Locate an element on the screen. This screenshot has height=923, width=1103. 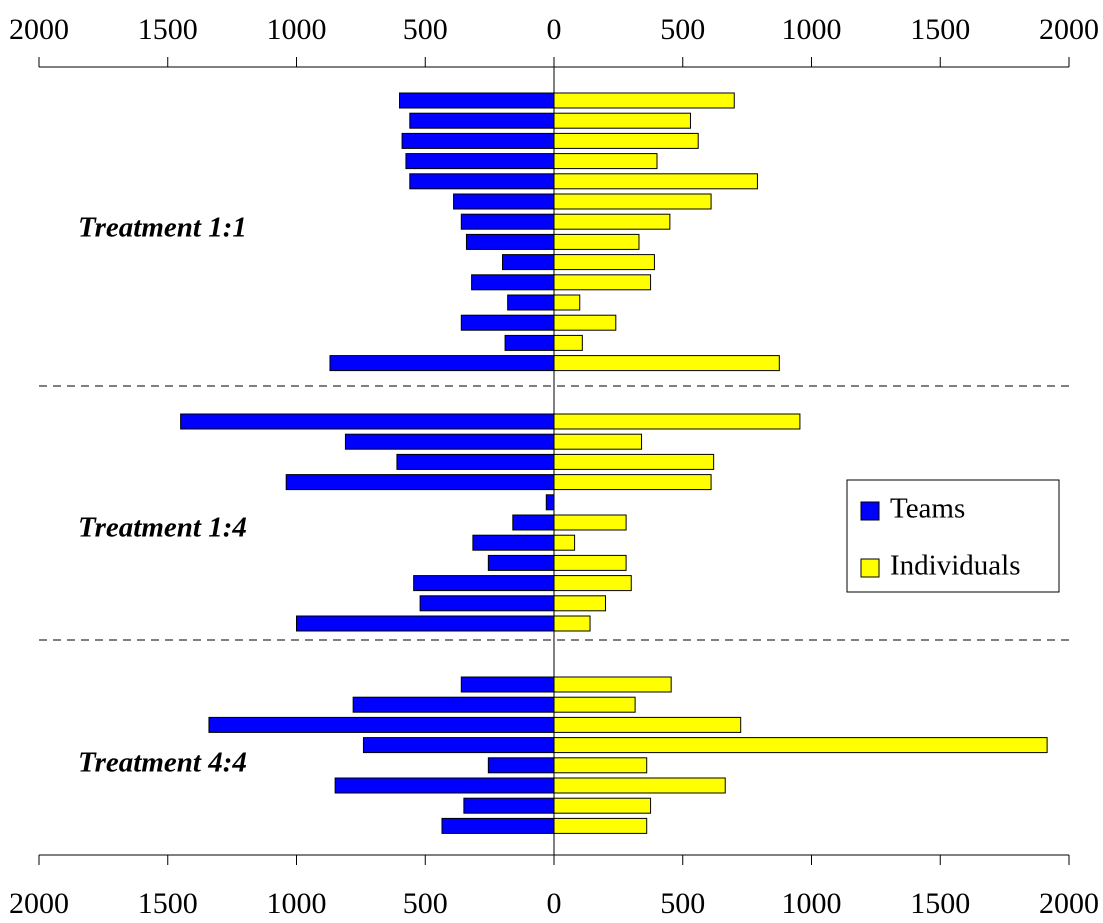
legend: Teams Individuals is located at coordinates (953, 536).